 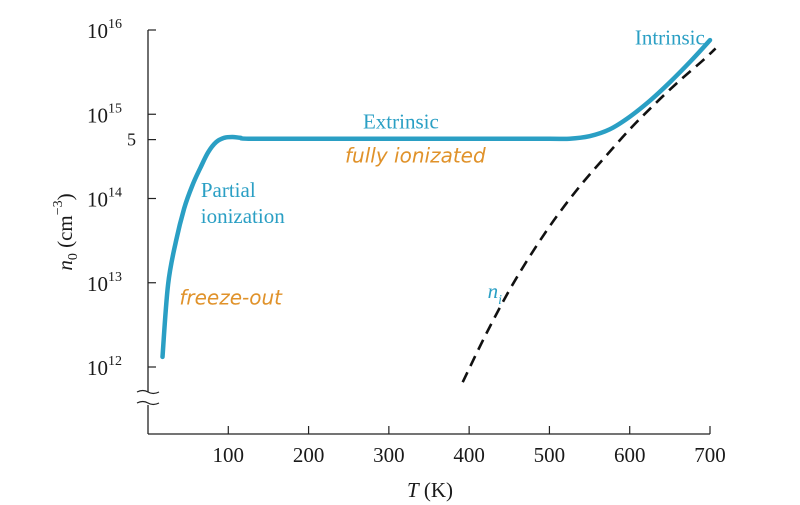 I want to click on y-tick-label: 1014, so click(x=104, y=199).